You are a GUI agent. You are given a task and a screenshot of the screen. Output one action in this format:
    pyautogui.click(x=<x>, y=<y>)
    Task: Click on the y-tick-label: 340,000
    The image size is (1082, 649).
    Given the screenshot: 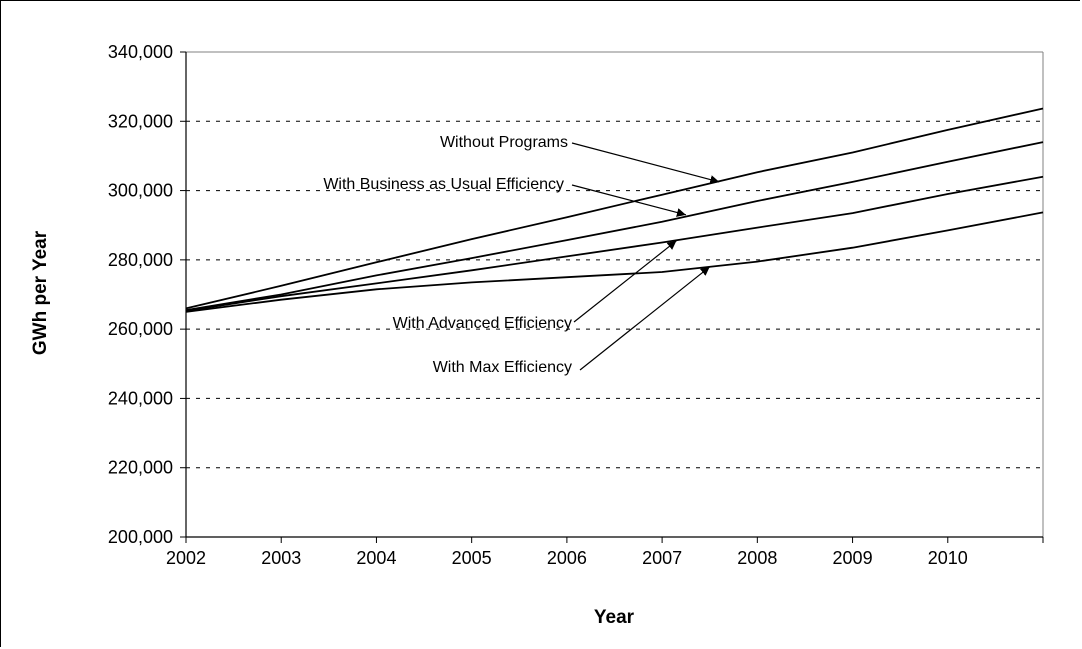 What is the action you would take?
    pyautogui.click(x=140, y=52)
    